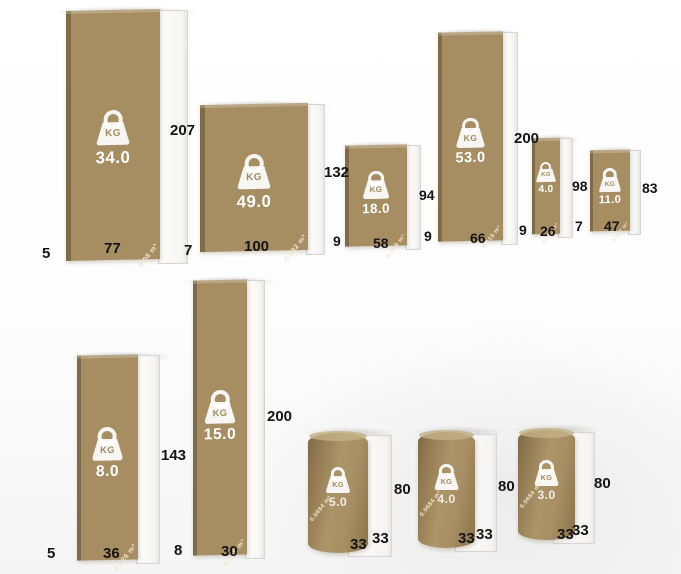 Image resolution: width=681 pixels, height=574 pixels. I want to click on width-label: 77, so click(112, 248).